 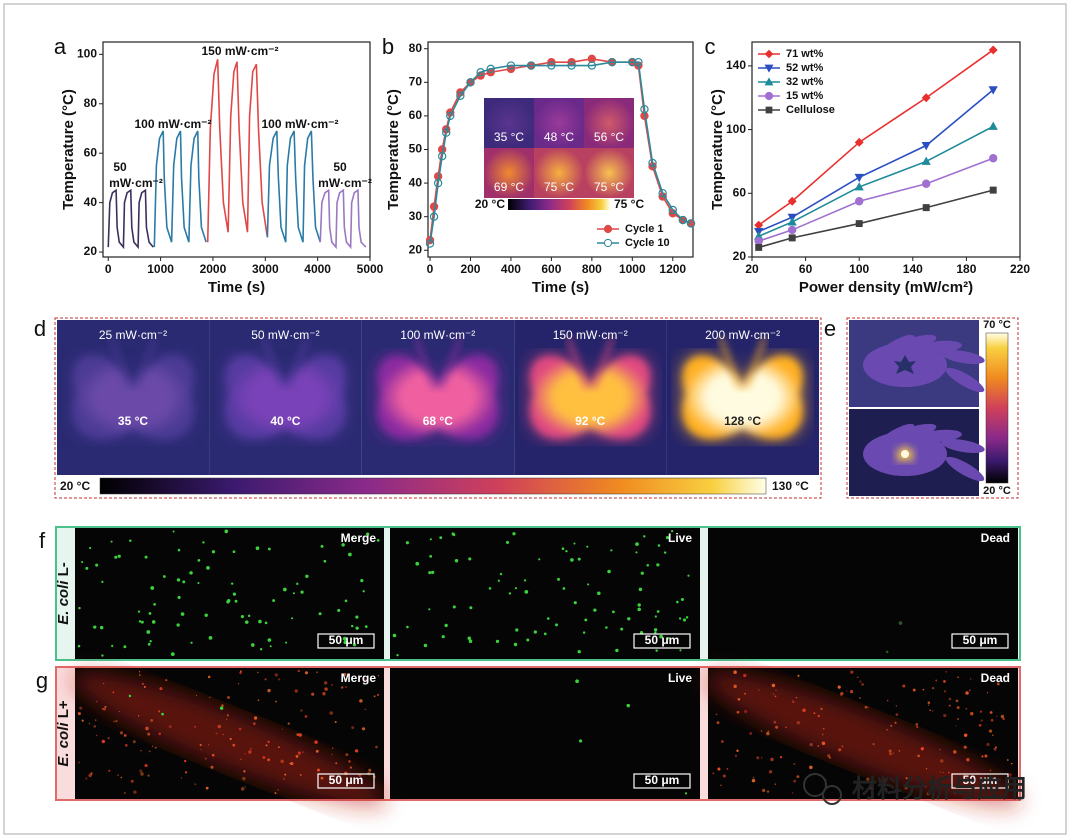 What do you see at coordinates (740, 192) in the screenshot?
I see `y-tick-label: 60` at bounding box center [740, 192].